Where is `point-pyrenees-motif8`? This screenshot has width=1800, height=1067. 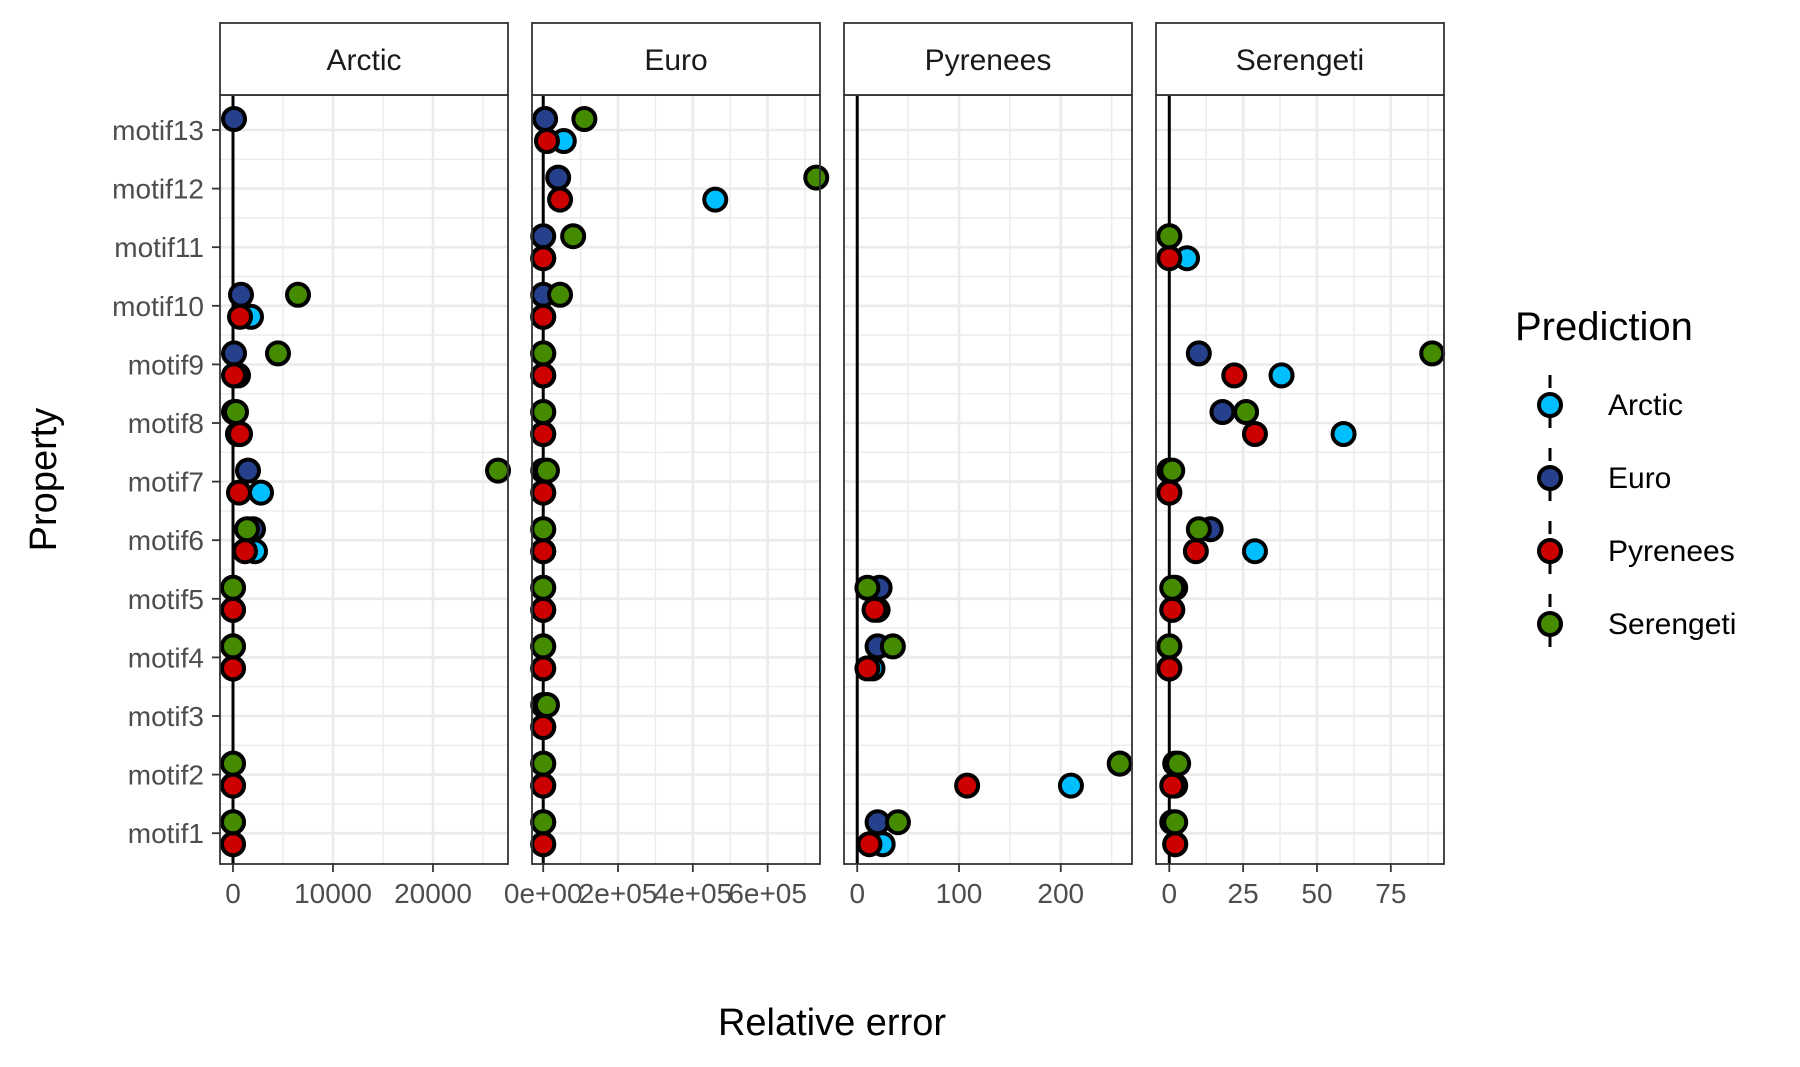
point-pyrenees-motif8 is located at coordinates (240, 434).